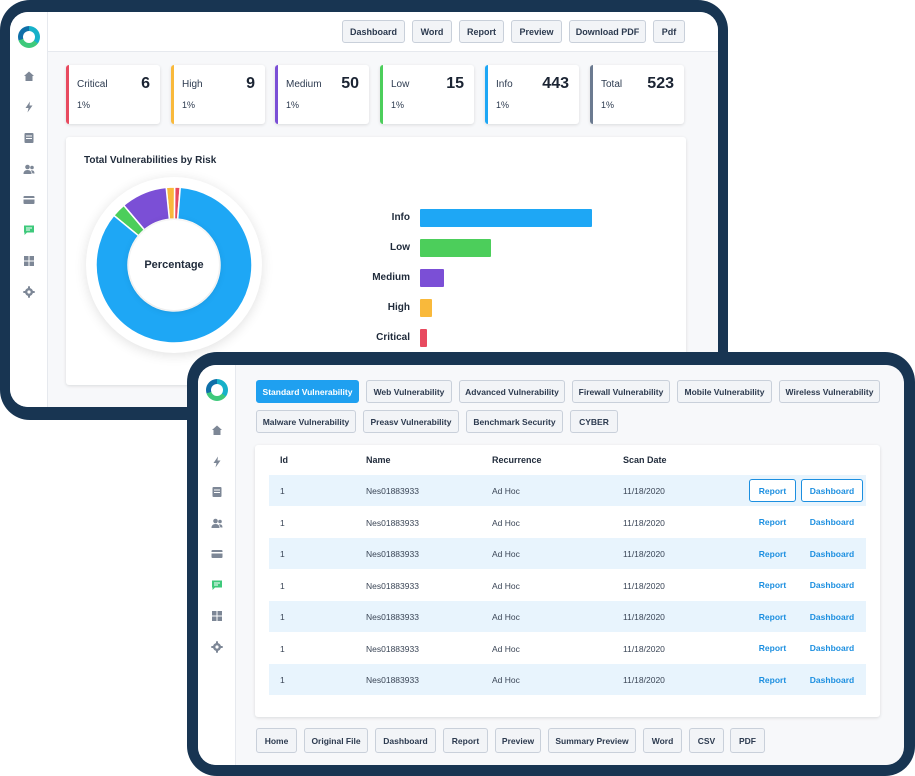 Image resolution: width=915 pixels, height=776 pixels. Describe the element at coordinates (532, 94) in the screenshot. I see `stat-card-info: Info 443 1%` at that location.